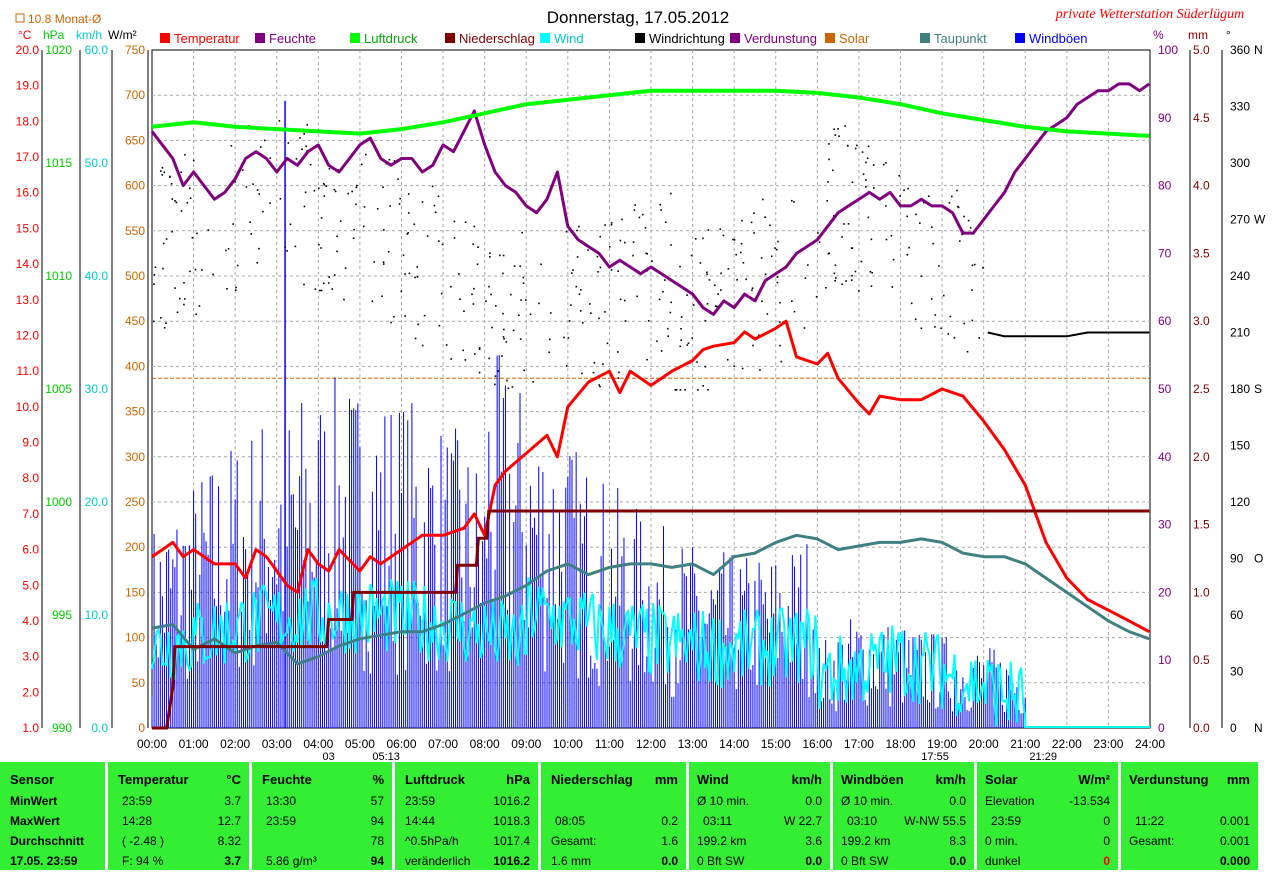  What do you see at coordinates (20, 18) in the screenshot?
I see `month-avg-checkbox-icon` at bounding box center [20, 18].